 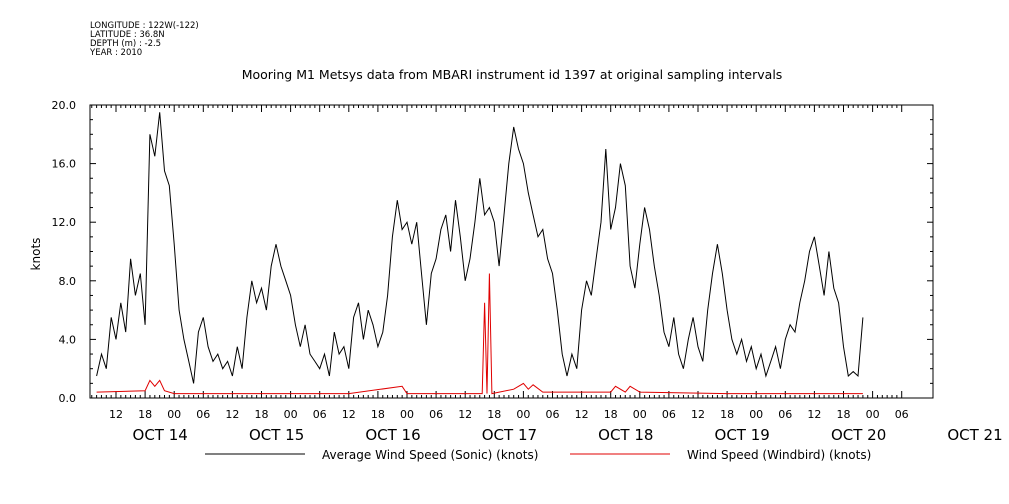 I want to click on depth-label: DEPTH (m) : -2.5, so click(x=126, y=44).